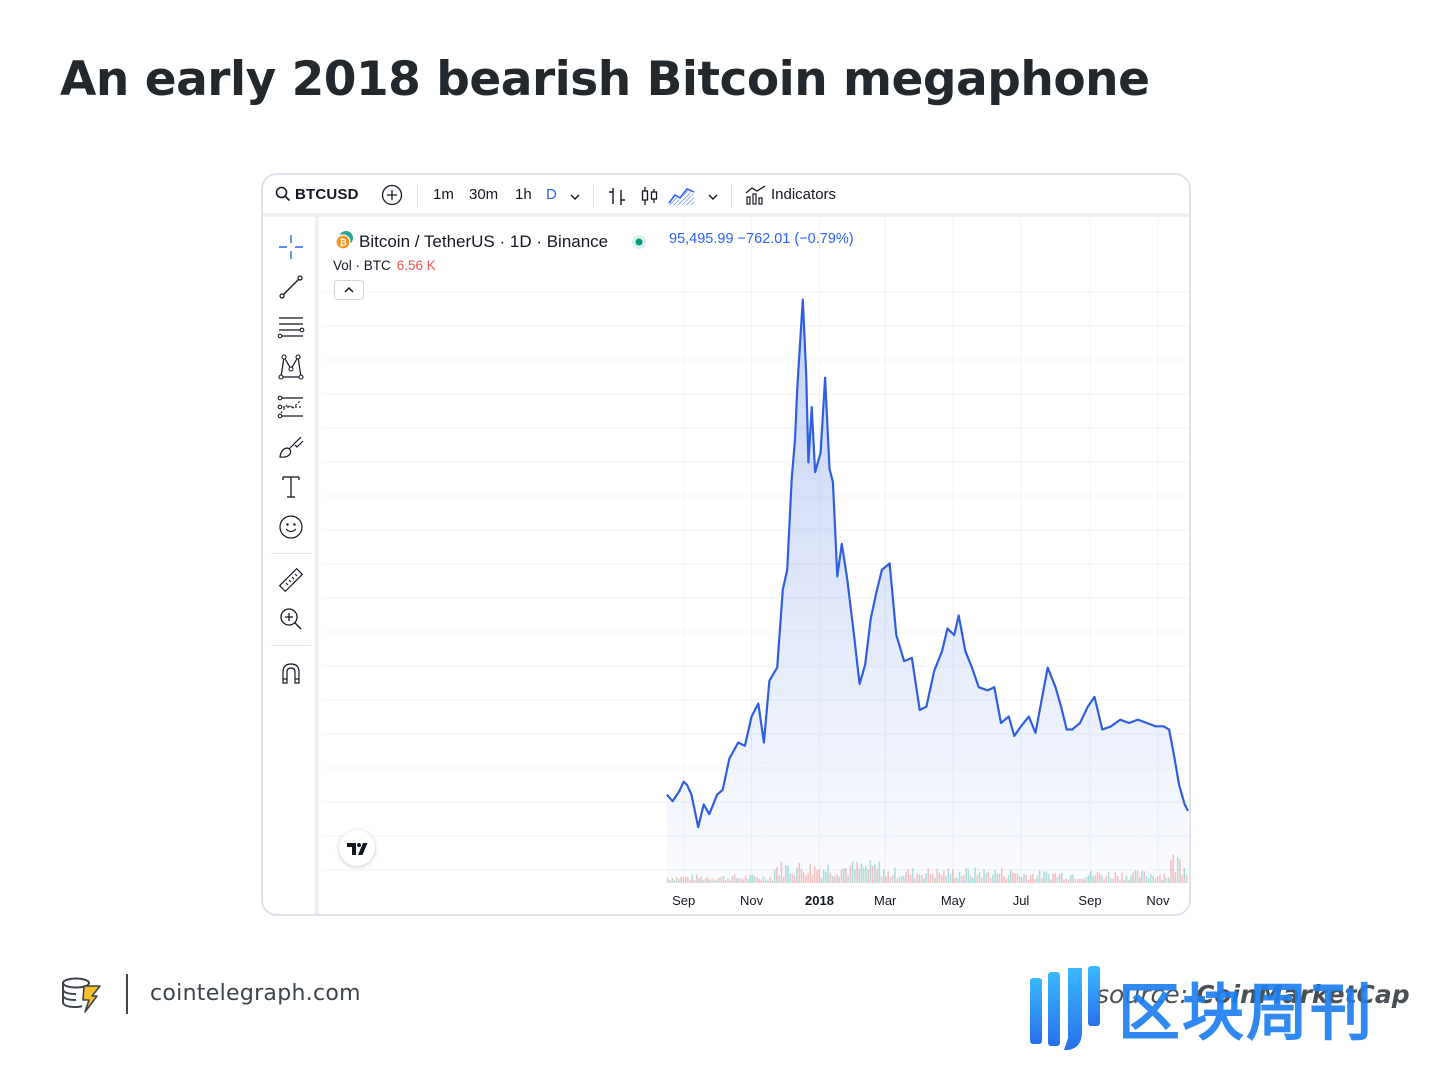 The height and width of the screenshot is (1074, 1450). What do you see at coordinates (605, 79) in the screenshot?
I see `page-title: An early 2018 bearish Bitcoin megaphone` at bounding box center [605, 79].